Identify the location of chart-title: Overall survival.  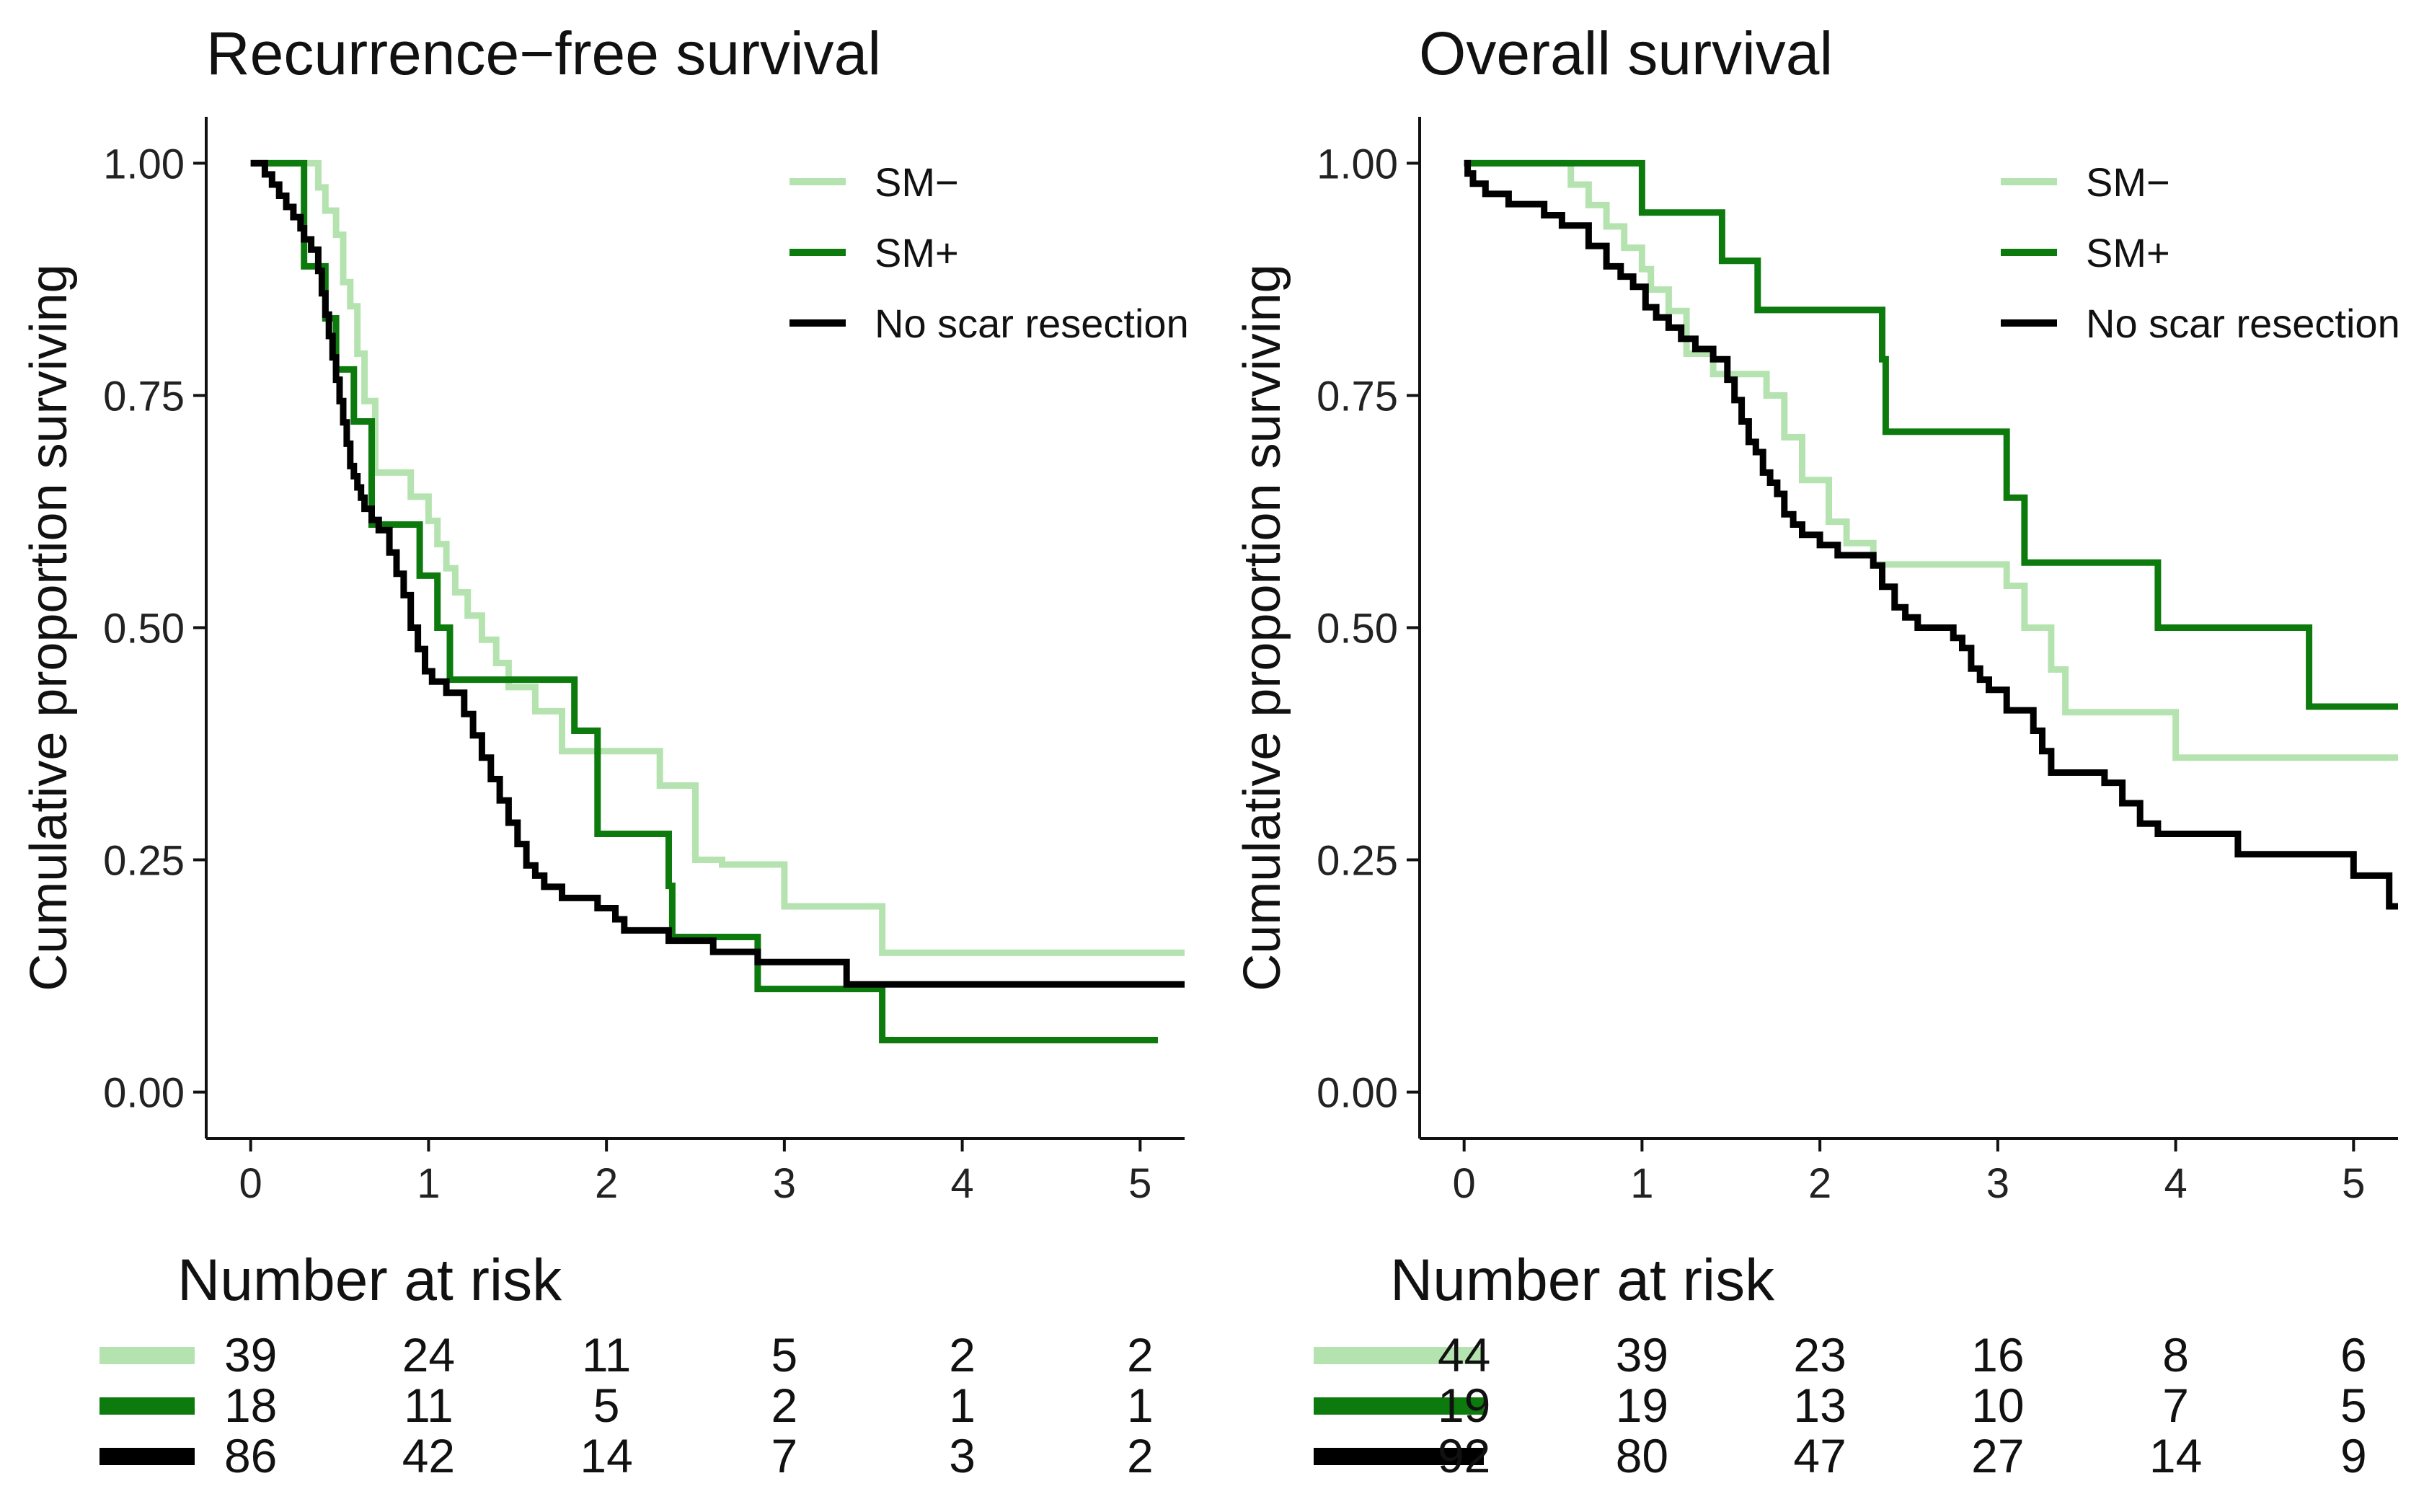
(1626, 53).